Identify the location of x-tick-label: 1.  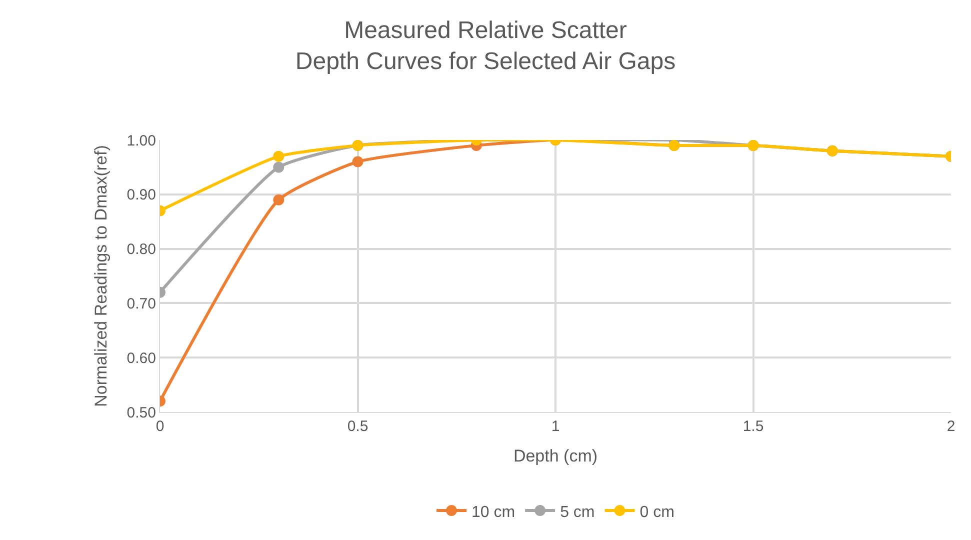
(555, 426).